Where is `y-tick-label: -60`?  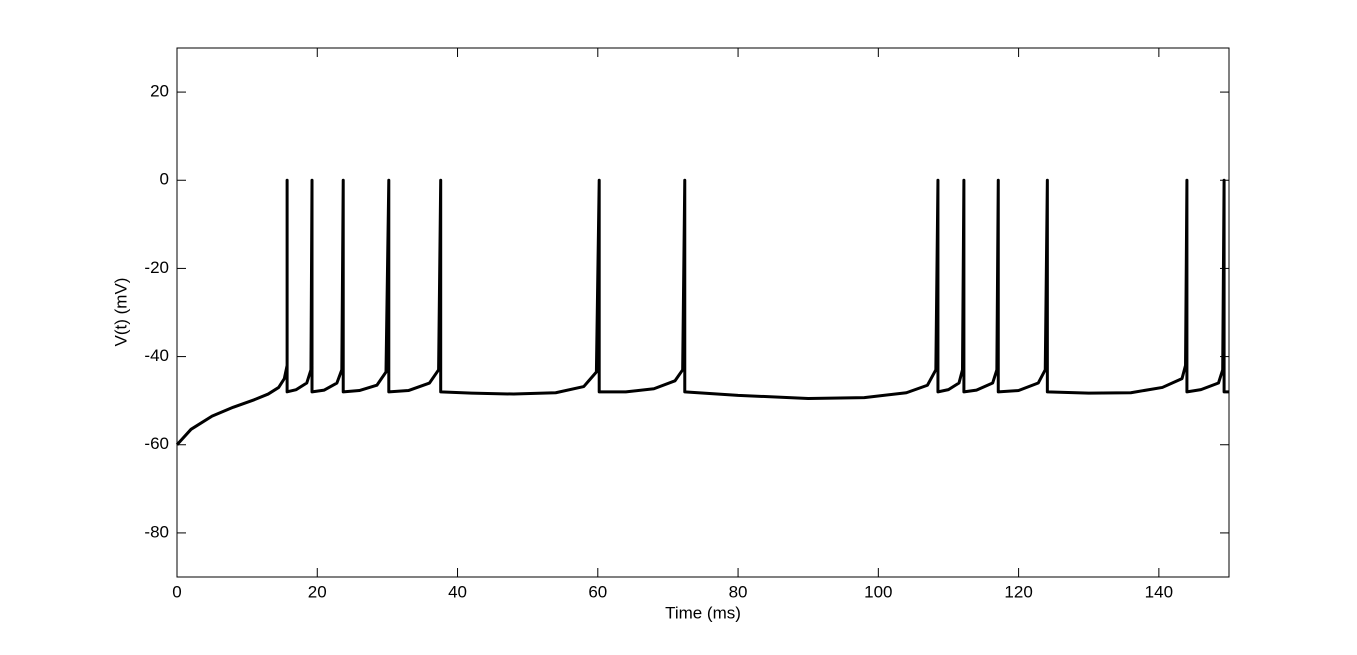
y-tick-label: -60 is located at coordinates (156, 443).